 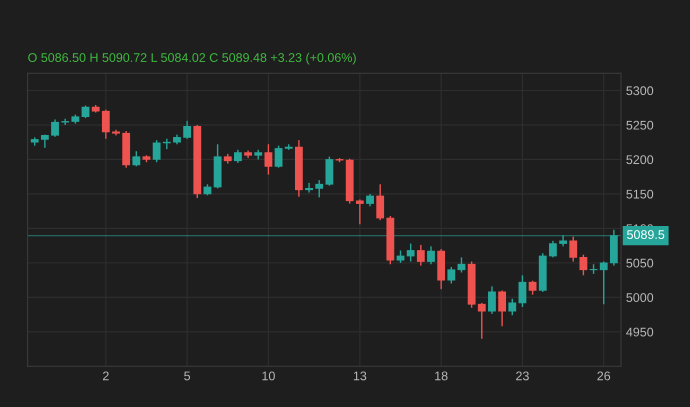 What do you see at coordinates (522, 375) in the screenshot?
I see `x-tick-label: 23` at bounding box center [522, 375].